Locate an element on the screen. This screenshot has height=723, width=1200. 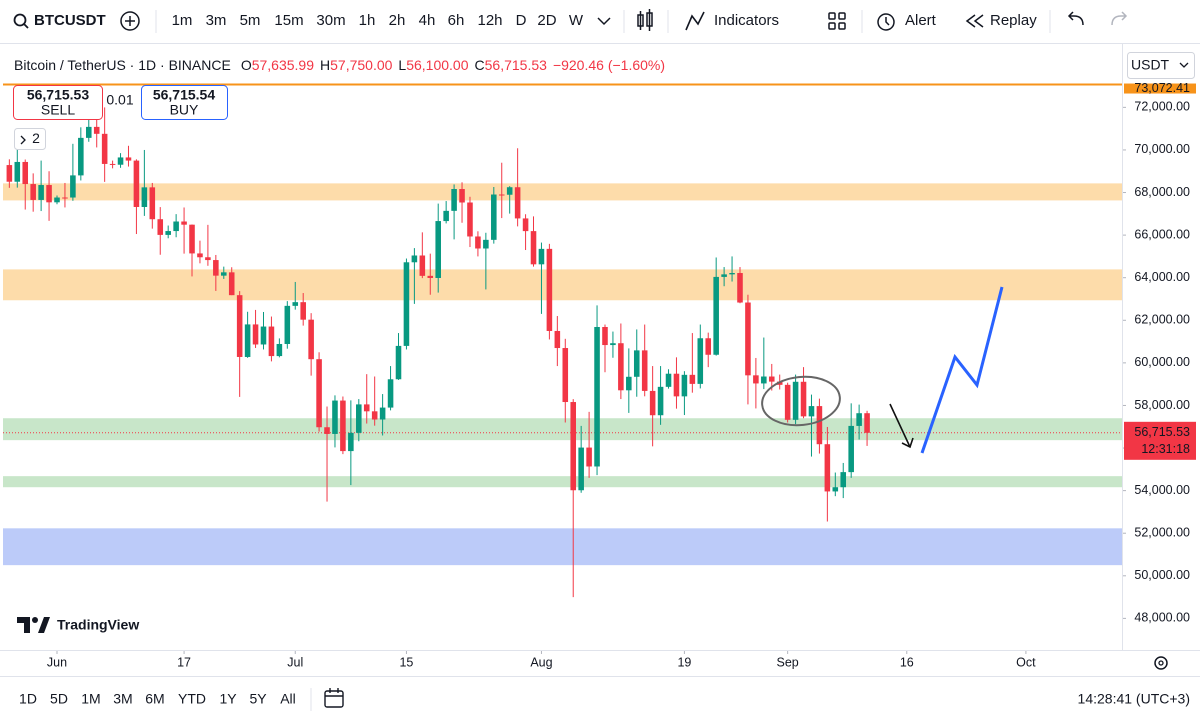
y-tick-label: 64,000.00 is located at coordinates (1162, 277).